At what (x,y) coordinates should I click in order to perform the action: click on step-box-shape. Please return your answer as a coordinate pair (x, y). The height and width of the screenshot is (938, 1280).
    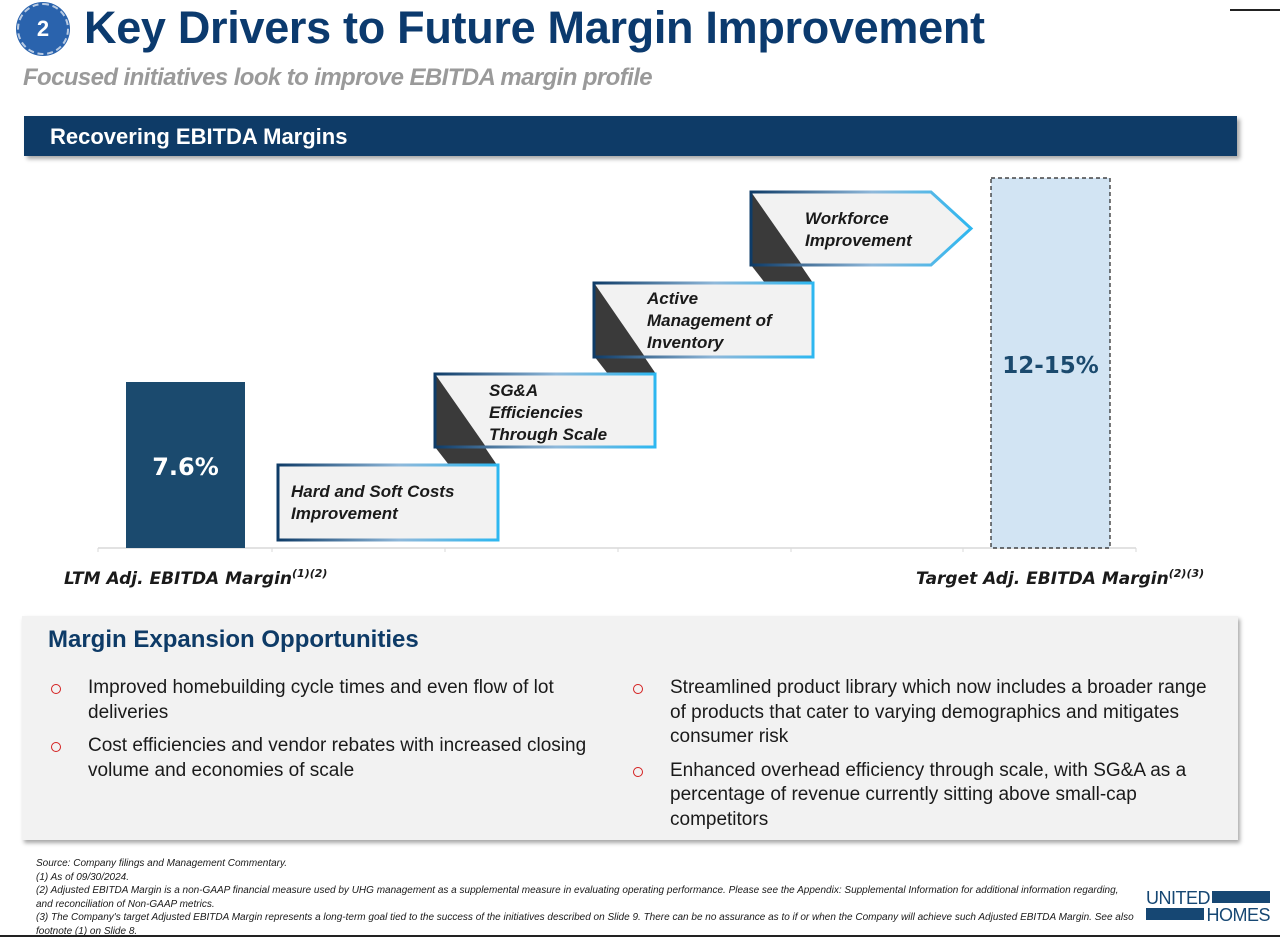
    Looking at the image, I should click on (388, 502).